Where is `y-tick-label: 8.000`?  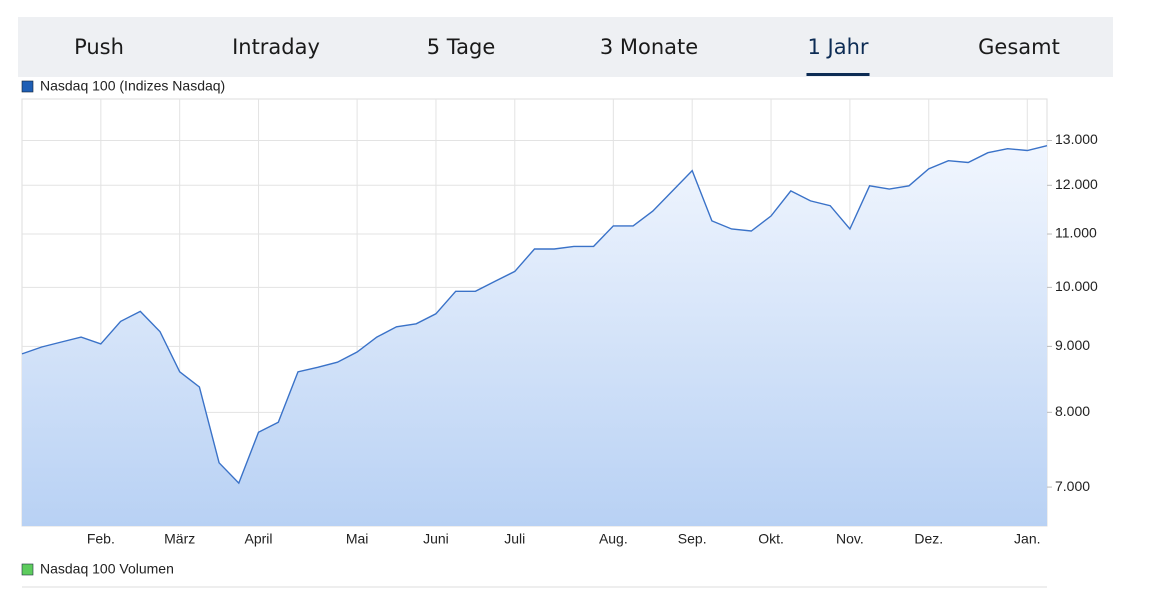 y-tick-label: 8.000 is located at coordinates (1072, 411).